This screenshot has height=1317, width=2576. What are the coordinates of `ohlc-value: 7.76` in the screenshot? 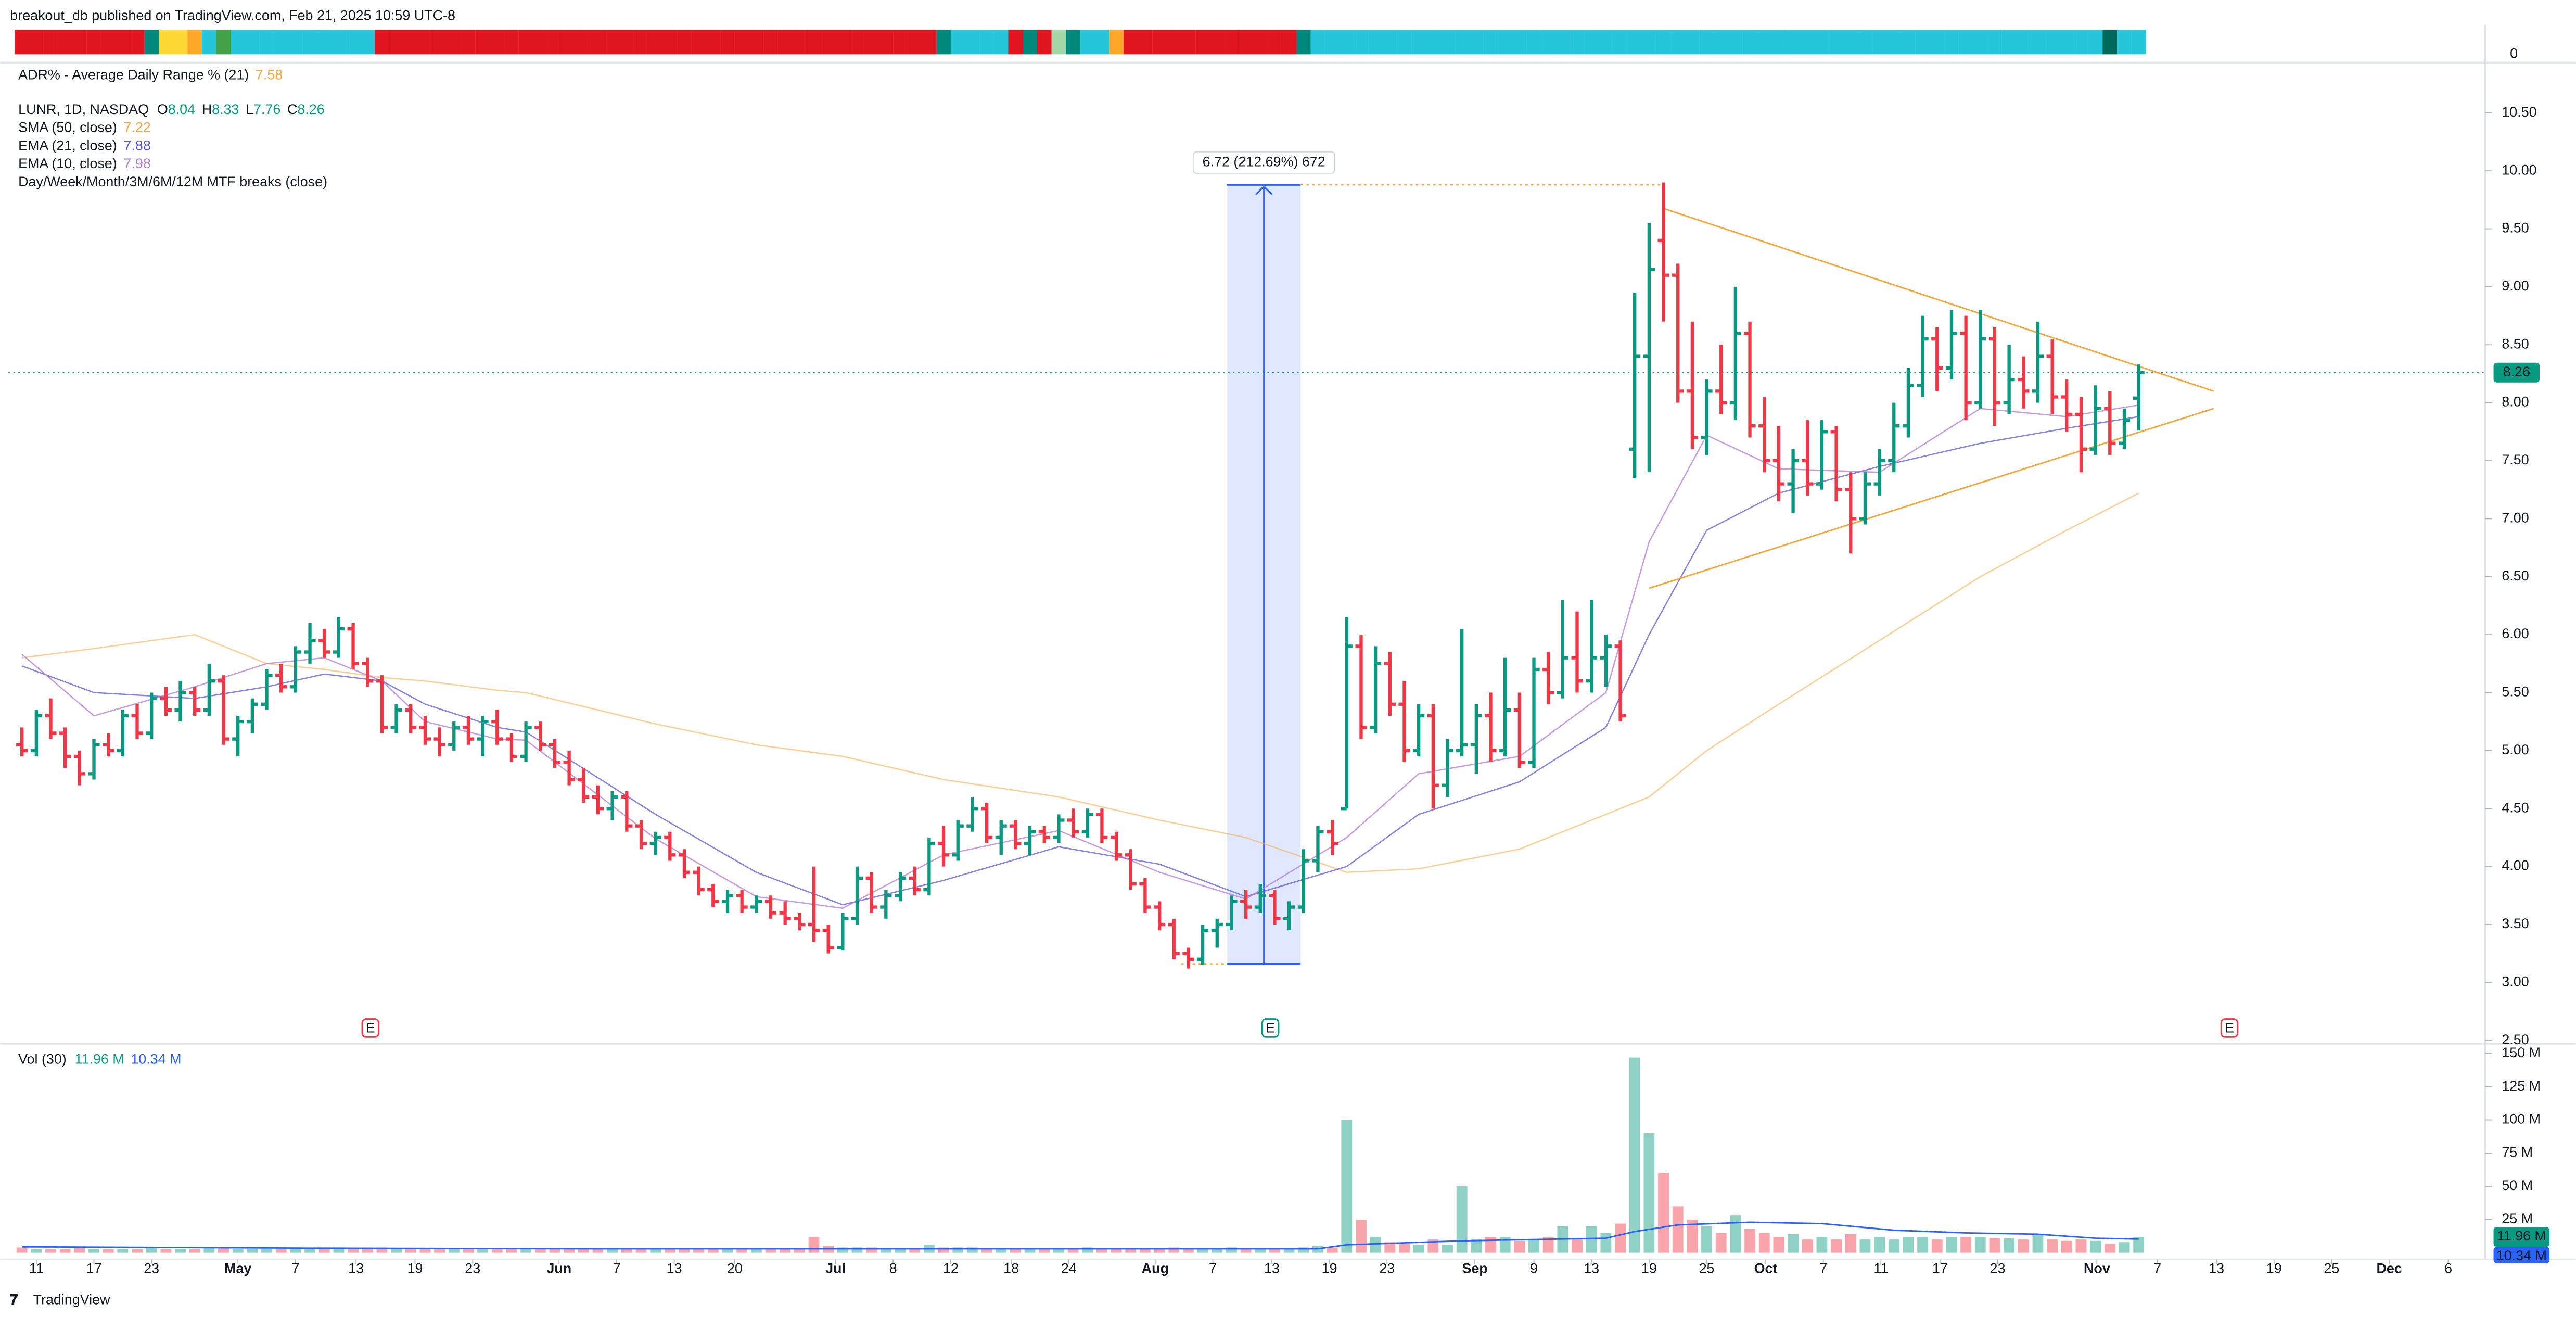 It's located at (266, 109).